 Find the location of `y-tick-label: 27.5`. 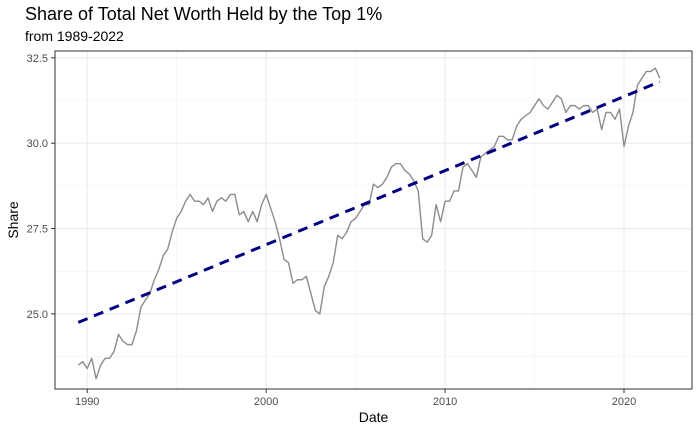

y-tick-label: 27.5 is located at coordinates (37, 230).